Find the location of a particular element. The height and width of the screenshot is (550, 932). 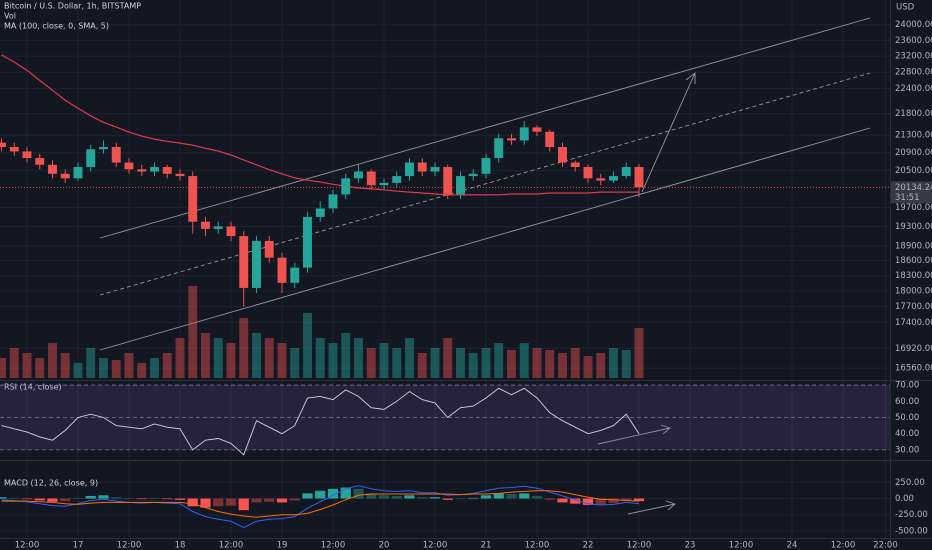

y-tick-label: 24000.00 is located at coordinates (913, 25).